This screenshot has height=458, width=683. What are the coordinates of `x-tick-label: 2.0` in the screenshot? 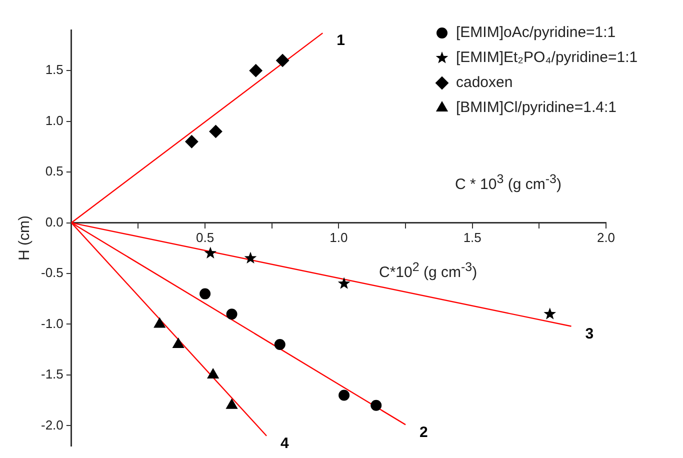 It's located at (606, 238).